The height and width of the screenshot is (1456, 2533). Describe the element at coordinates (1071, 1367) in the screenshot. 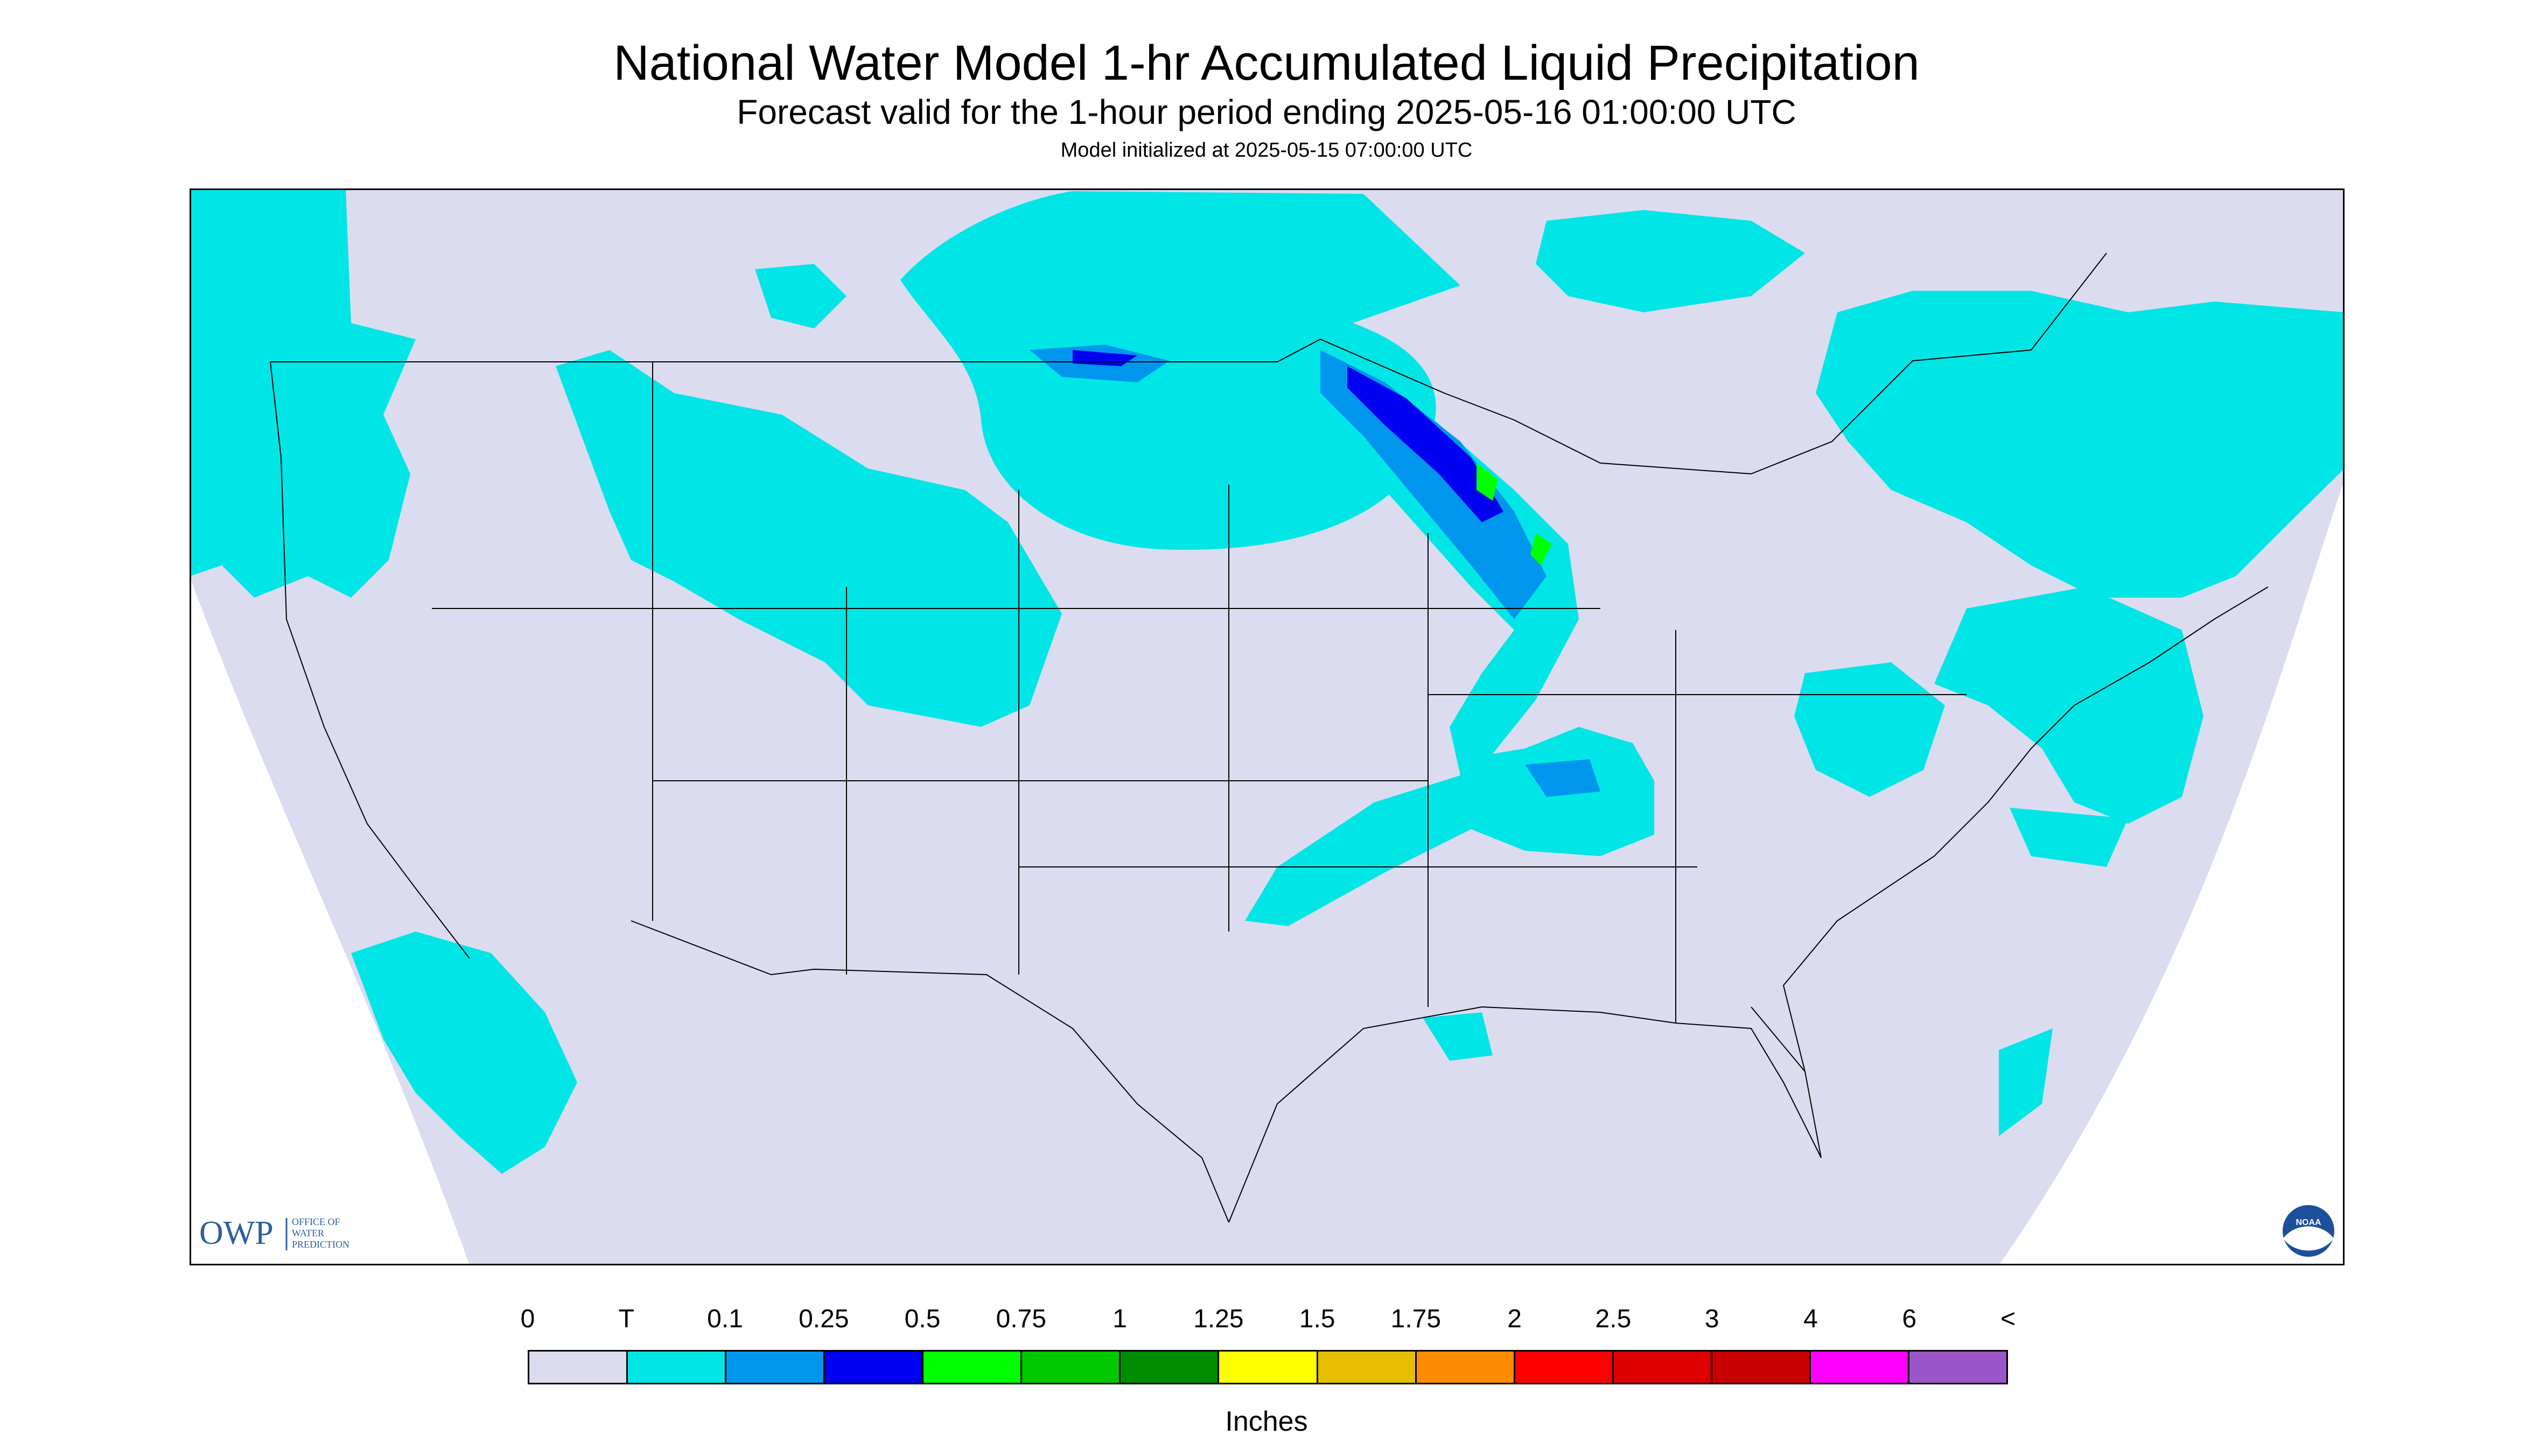

I see `colorbar-swatch: #00c800` at that location.